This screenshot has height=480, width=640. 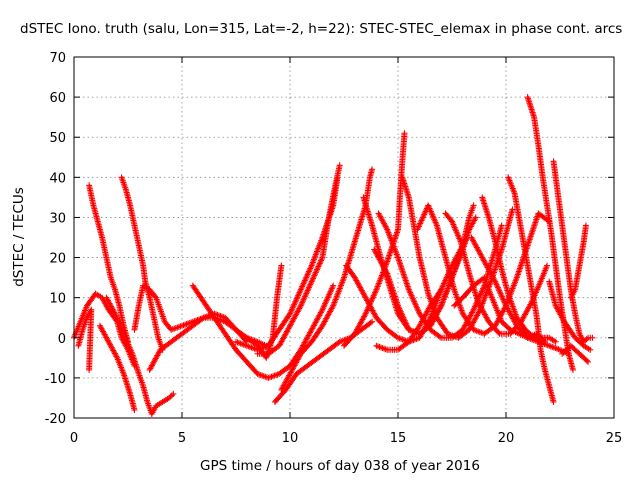 What do you see at coordinates (340, 466) in the screenshot?
I see `x-axis-label: GPS time / hours of day 038 of year 2016` at bounding box center [340, 466].